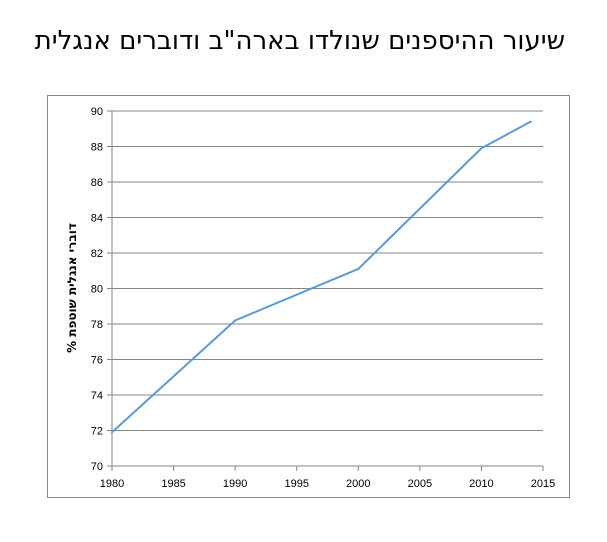 Image resolution: width=607 pixels, height=542 pixels. What do you see at coordinates (97, 467) in the screenshot?
I see `y-tick-label: 70` at bounding box center [97, 467].